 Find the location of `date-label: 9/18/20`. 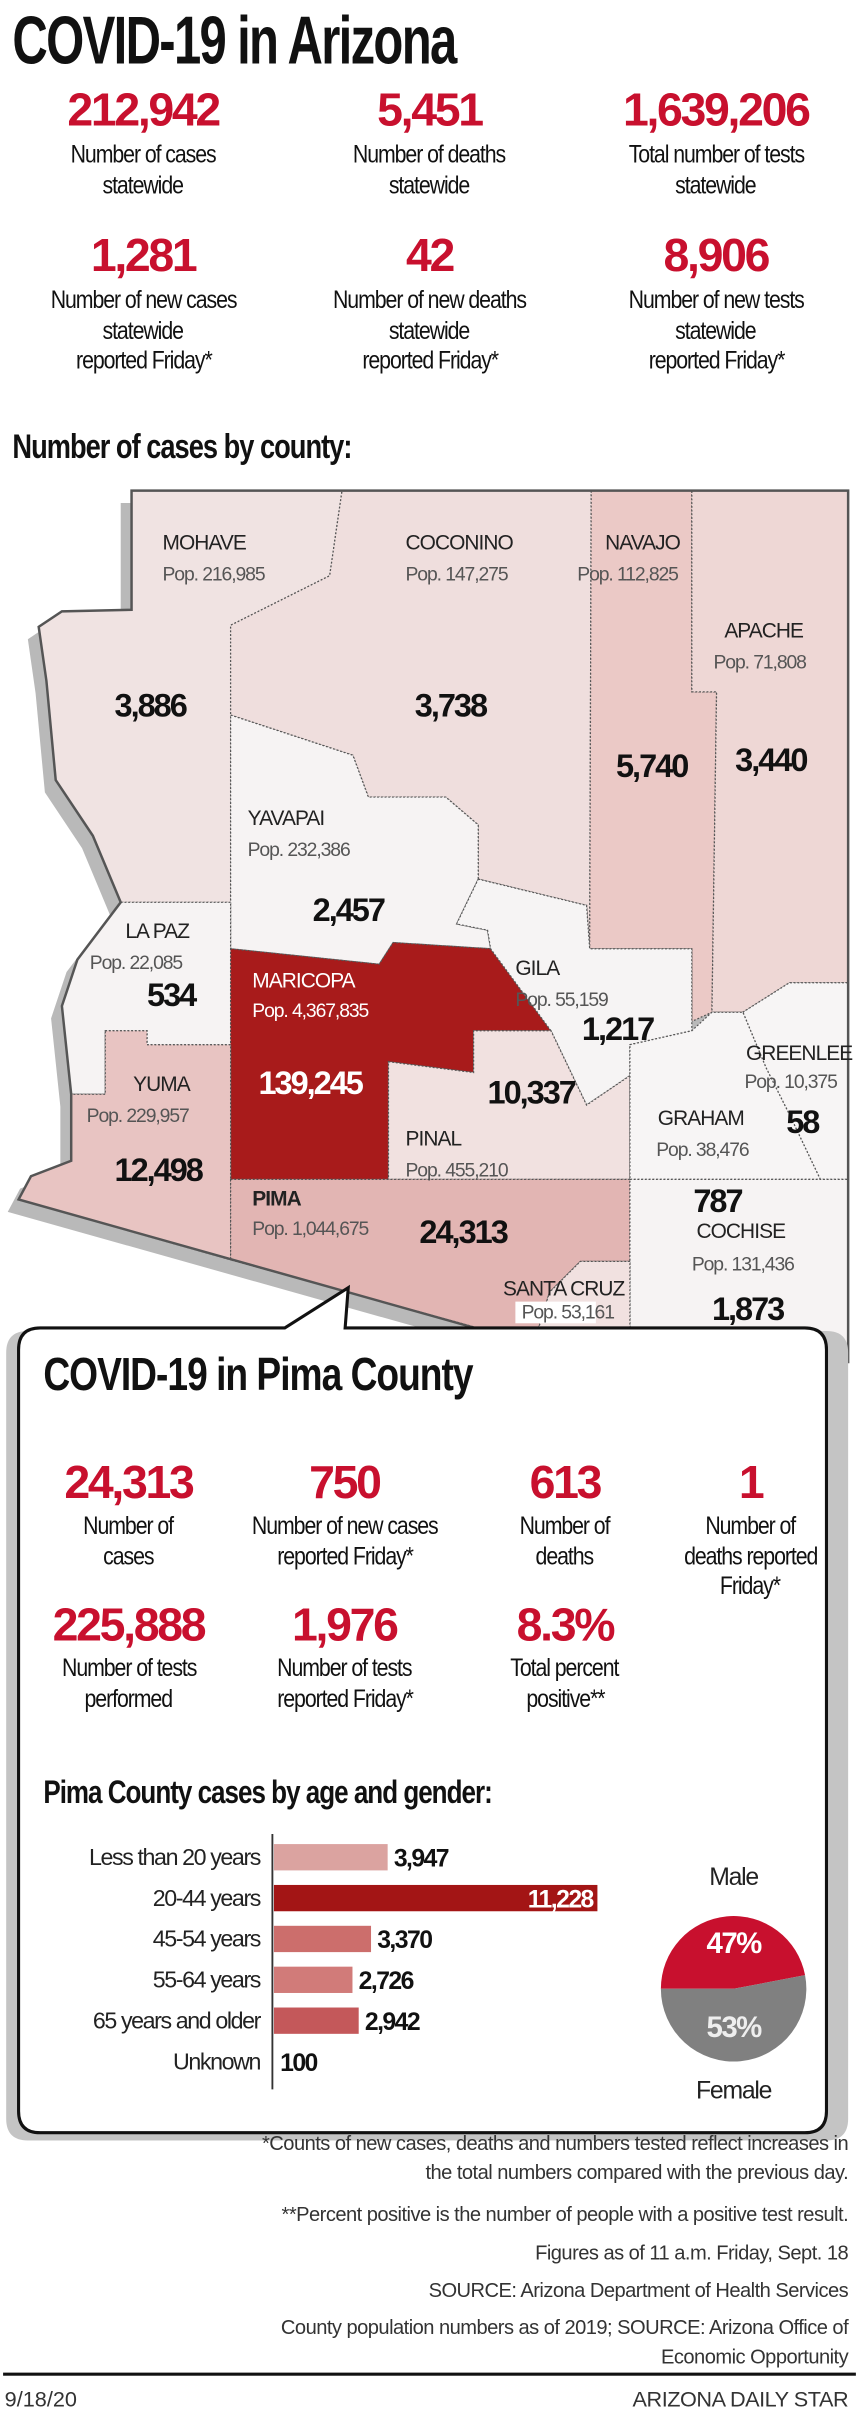

date-label: 9/18/20 is located at coordinates (40, 2399).